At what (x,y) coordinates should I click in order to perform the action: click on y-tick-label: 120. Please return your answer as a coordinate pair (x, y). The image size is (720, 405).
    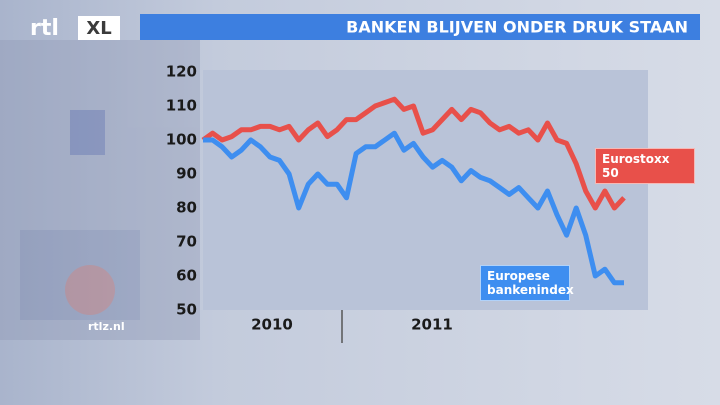
    Looking at the image, I should click on (181, 72).